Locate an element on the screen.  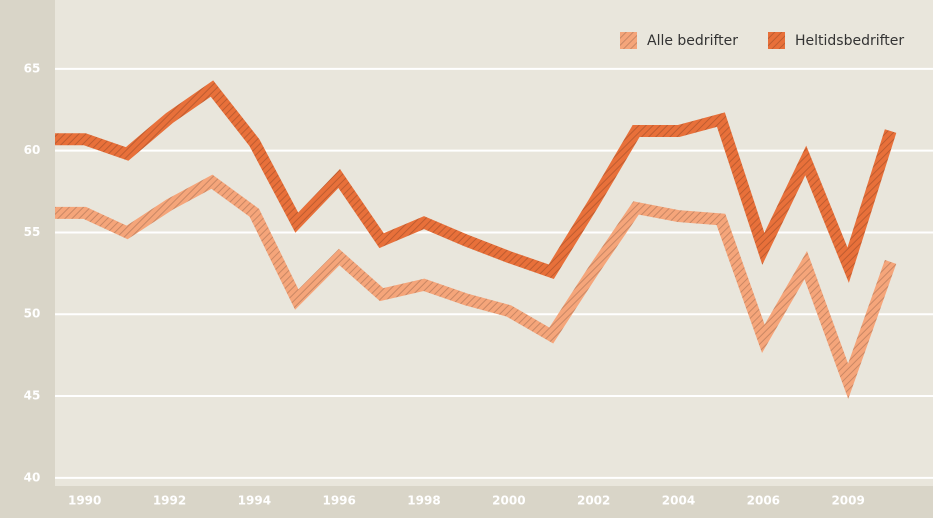
x-tick-label: 1992 is located at coordinates (169, 501).